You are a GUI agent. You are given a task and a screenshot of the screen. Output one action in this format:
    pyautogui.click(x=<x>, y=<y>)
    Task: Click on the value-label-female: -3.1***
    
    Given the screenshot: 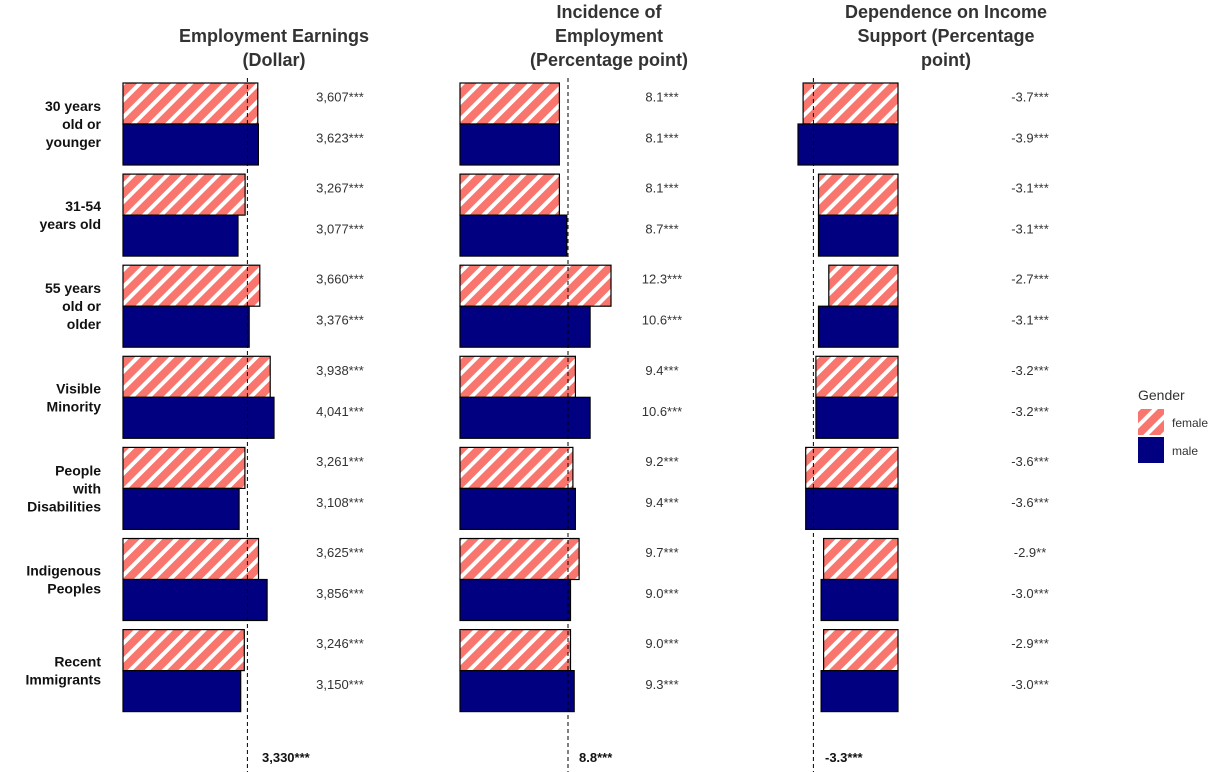 What is the action you would take?
    pyautogui.click(x=1030, y=188)
    